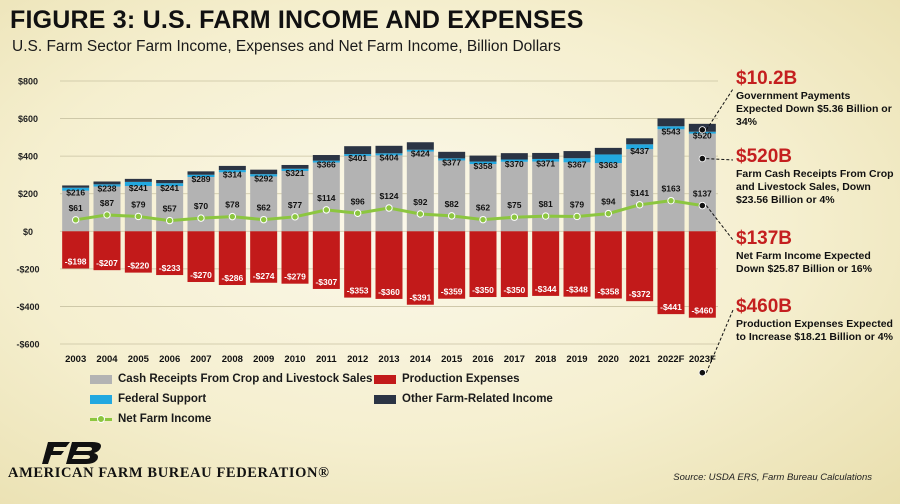 The height and width of the screenshot is (504, 900). What do you see at coordinates (201, 179) in the screenshot?
I see `cash-receipts-data-label: $289` at bounding box center [201, 179].